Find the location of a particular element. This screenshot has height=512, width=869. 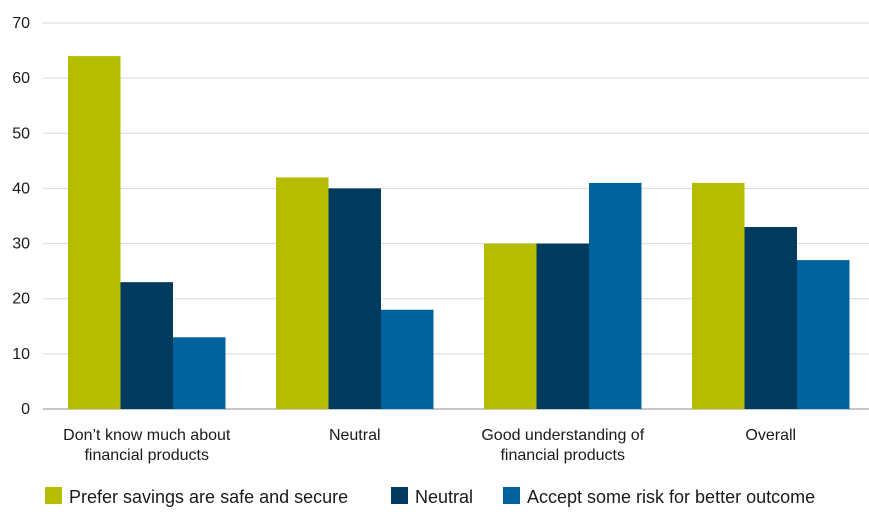

category-label: Neutral is located at coordinates (355, 435).